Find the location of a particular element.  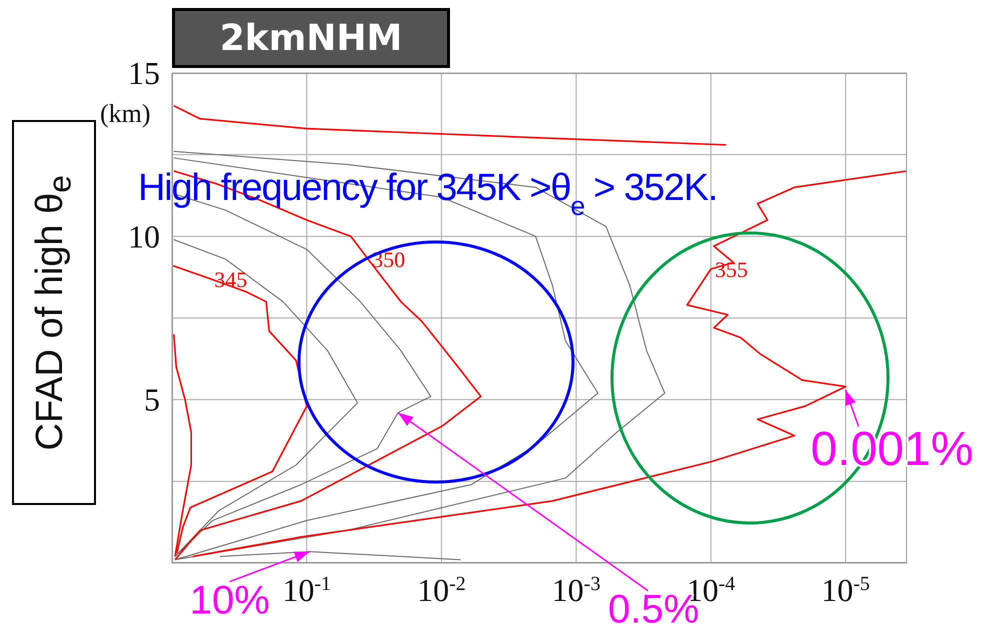

x-tick-label: 10$^{-3}$ is located at coordinates (576, 590).